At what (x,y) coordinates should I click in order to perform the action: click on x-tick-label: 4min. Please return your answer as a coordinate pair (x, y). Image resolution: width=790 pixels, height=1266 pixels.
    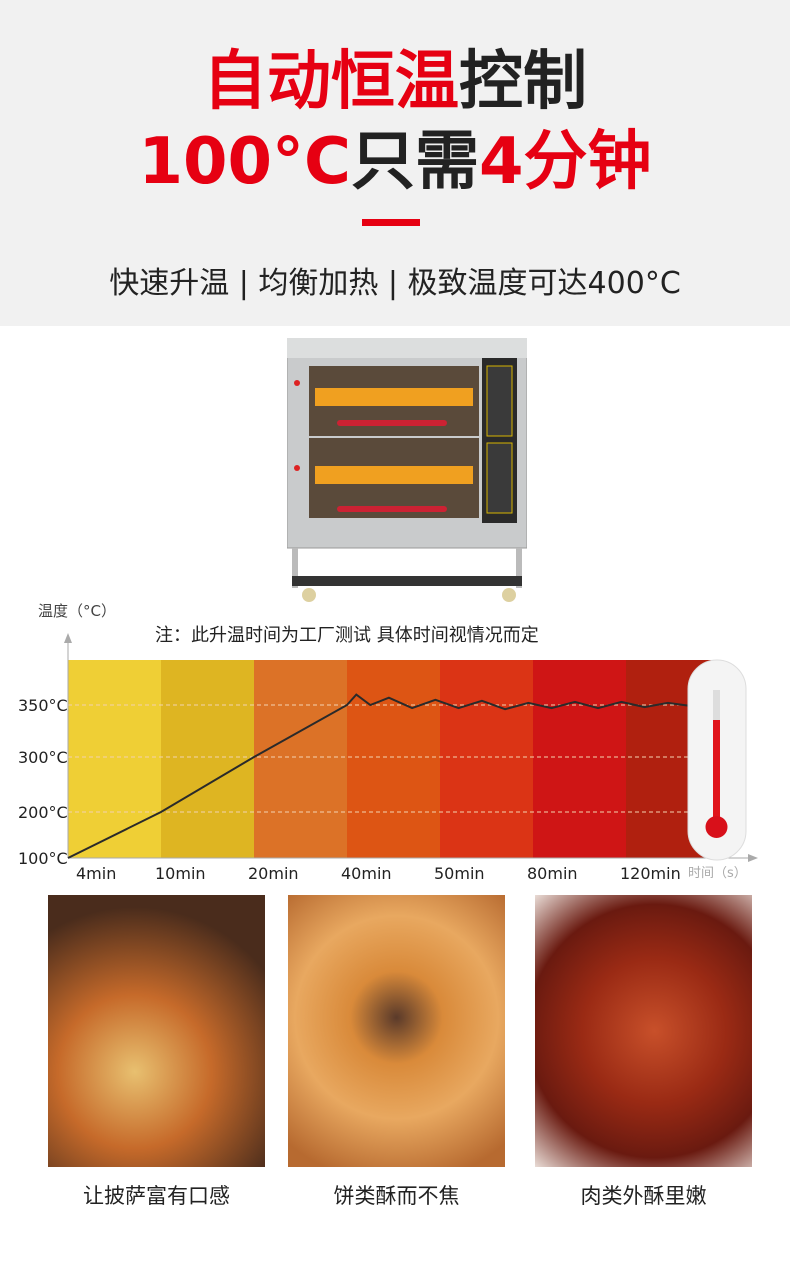
    Looking at the image, I should click on (96, 873).